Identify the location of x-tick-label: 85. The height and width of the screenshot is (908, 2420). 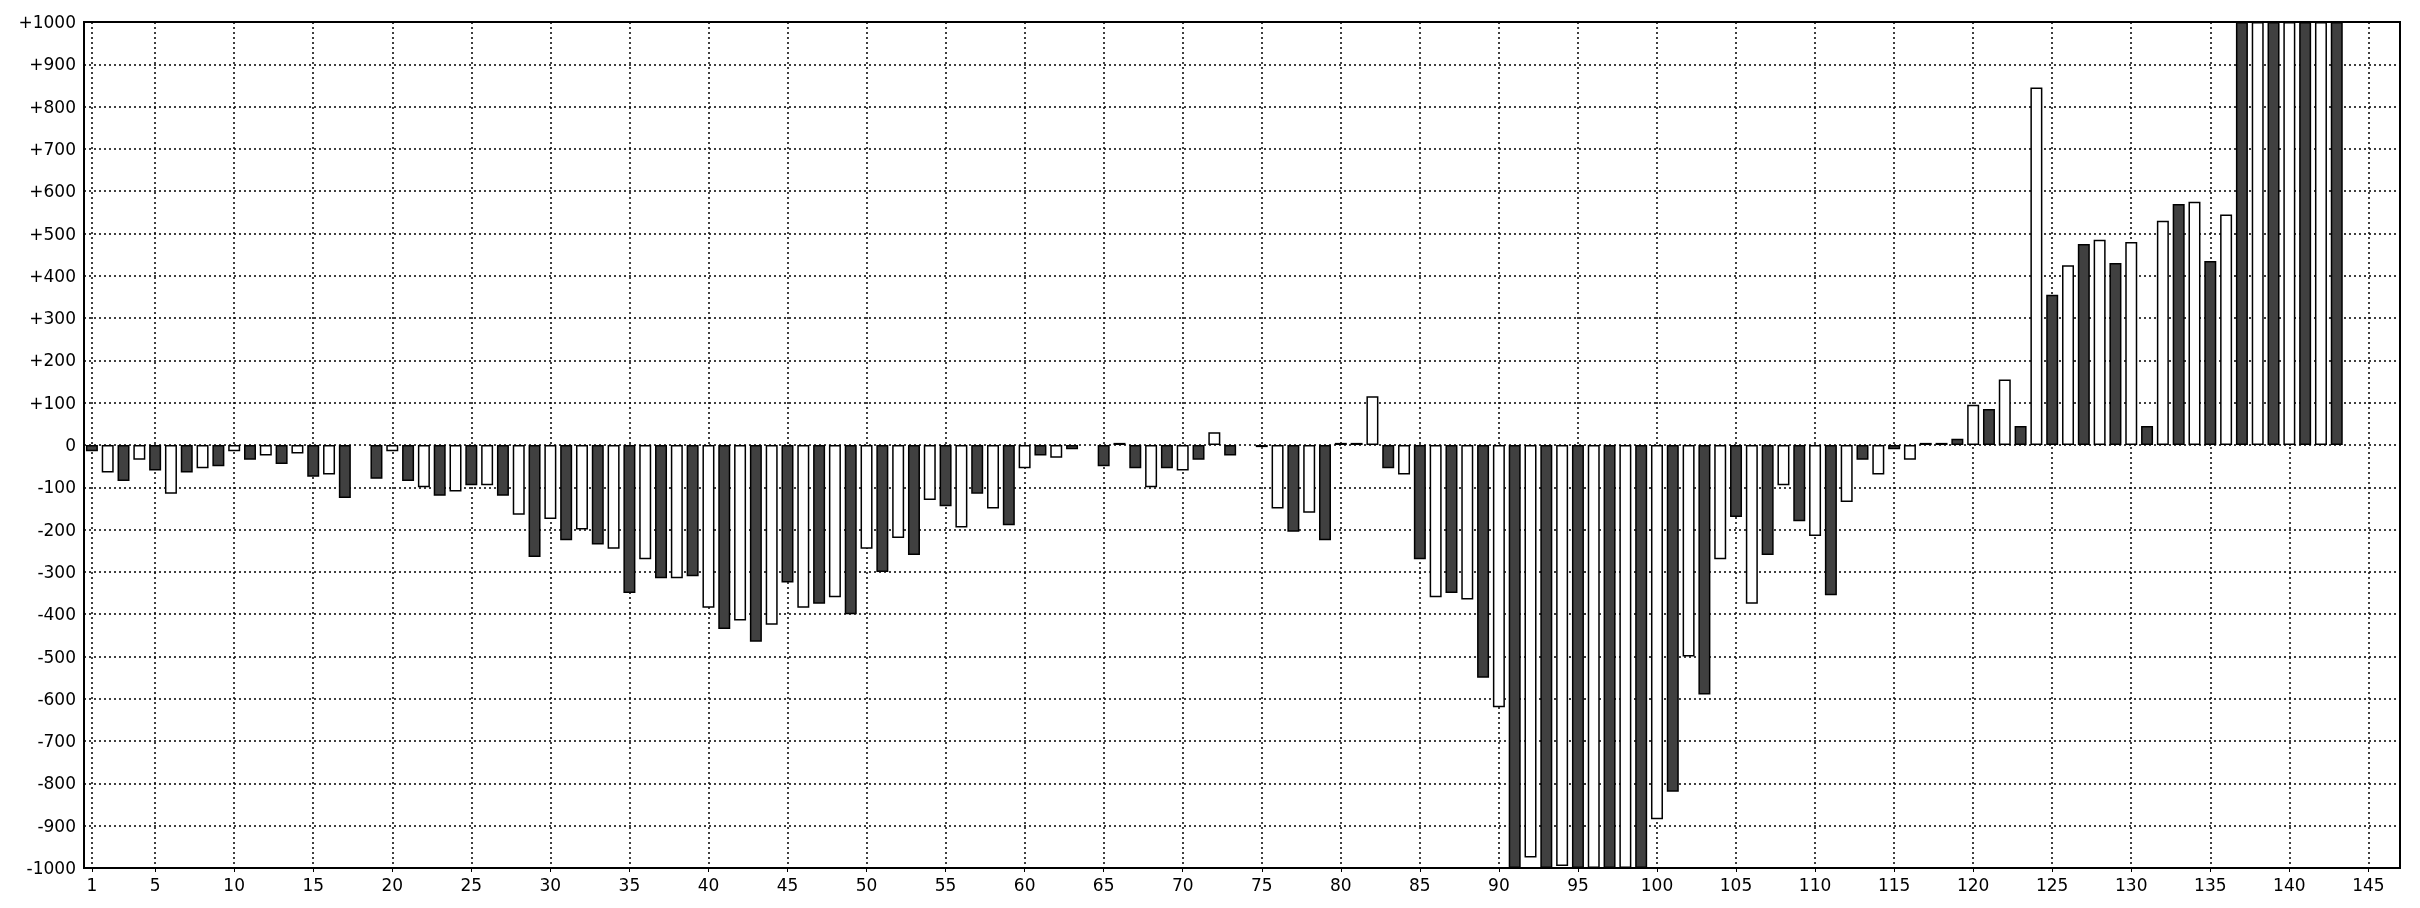
(1420, 884).